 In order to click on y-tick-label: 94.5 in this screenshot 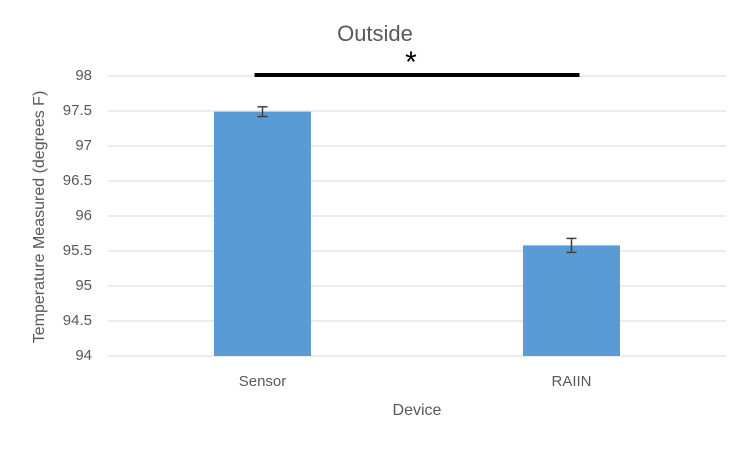, I will do `click(77, 320)`.